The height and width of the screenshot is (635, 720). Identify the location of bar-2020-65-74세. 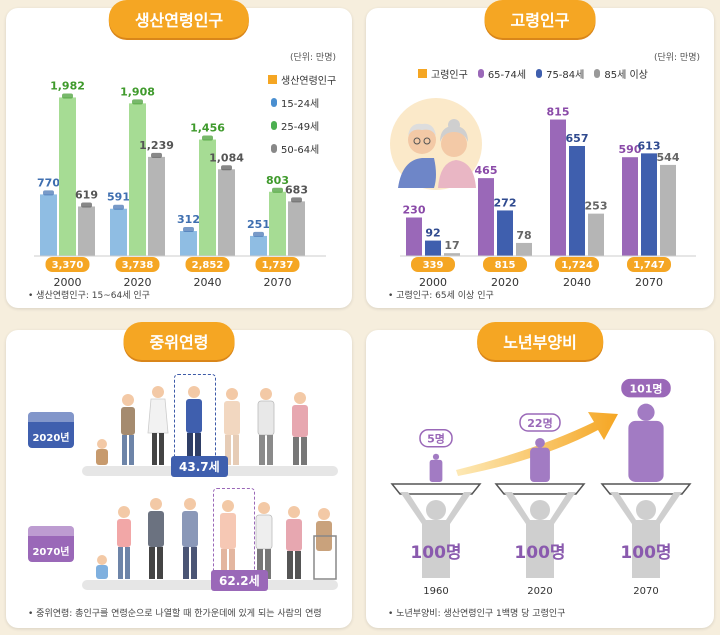
(486, 217).